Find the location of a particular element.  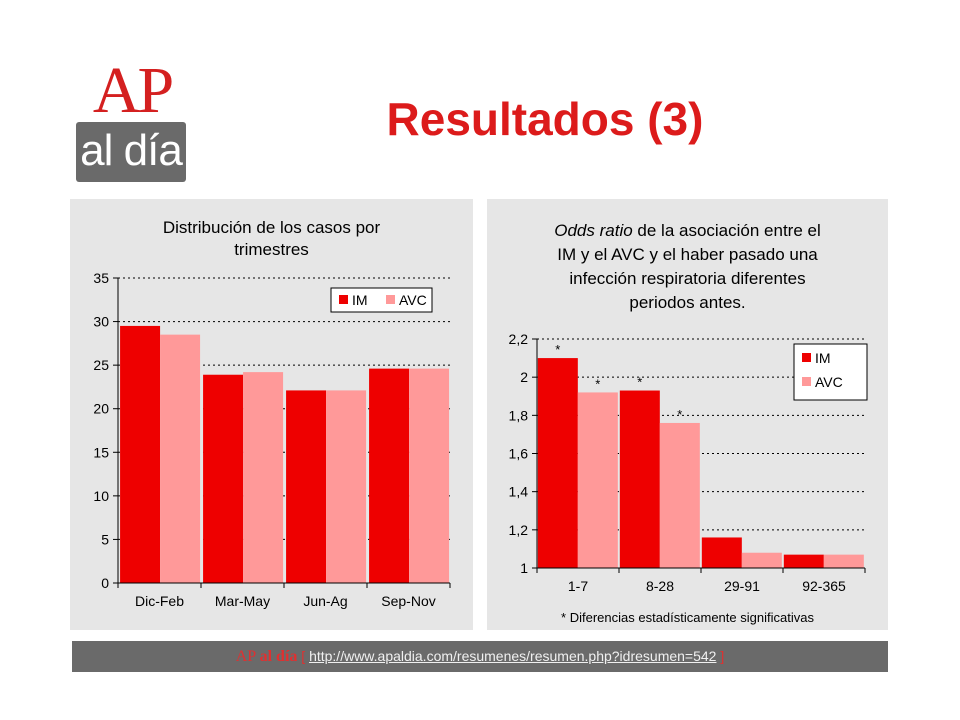

page-title: Resultados (3) is located at coordinates (545, 119).